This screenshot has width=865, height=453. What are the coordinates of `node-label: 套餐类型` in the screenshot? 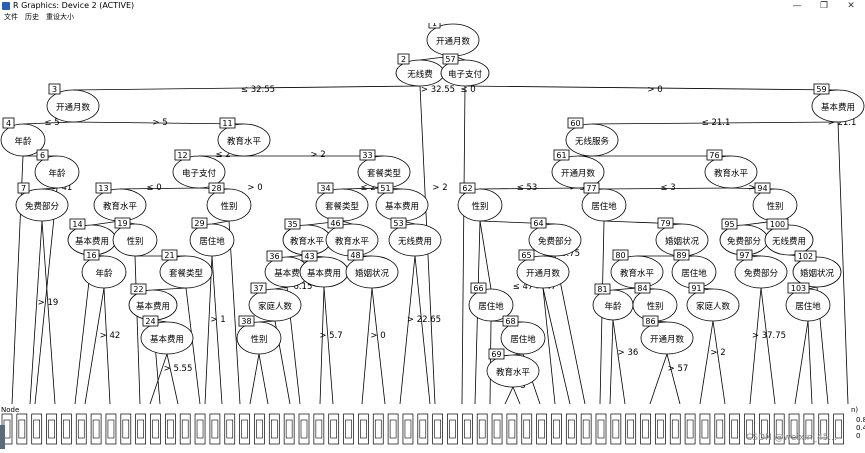 It's located at (186, 273).